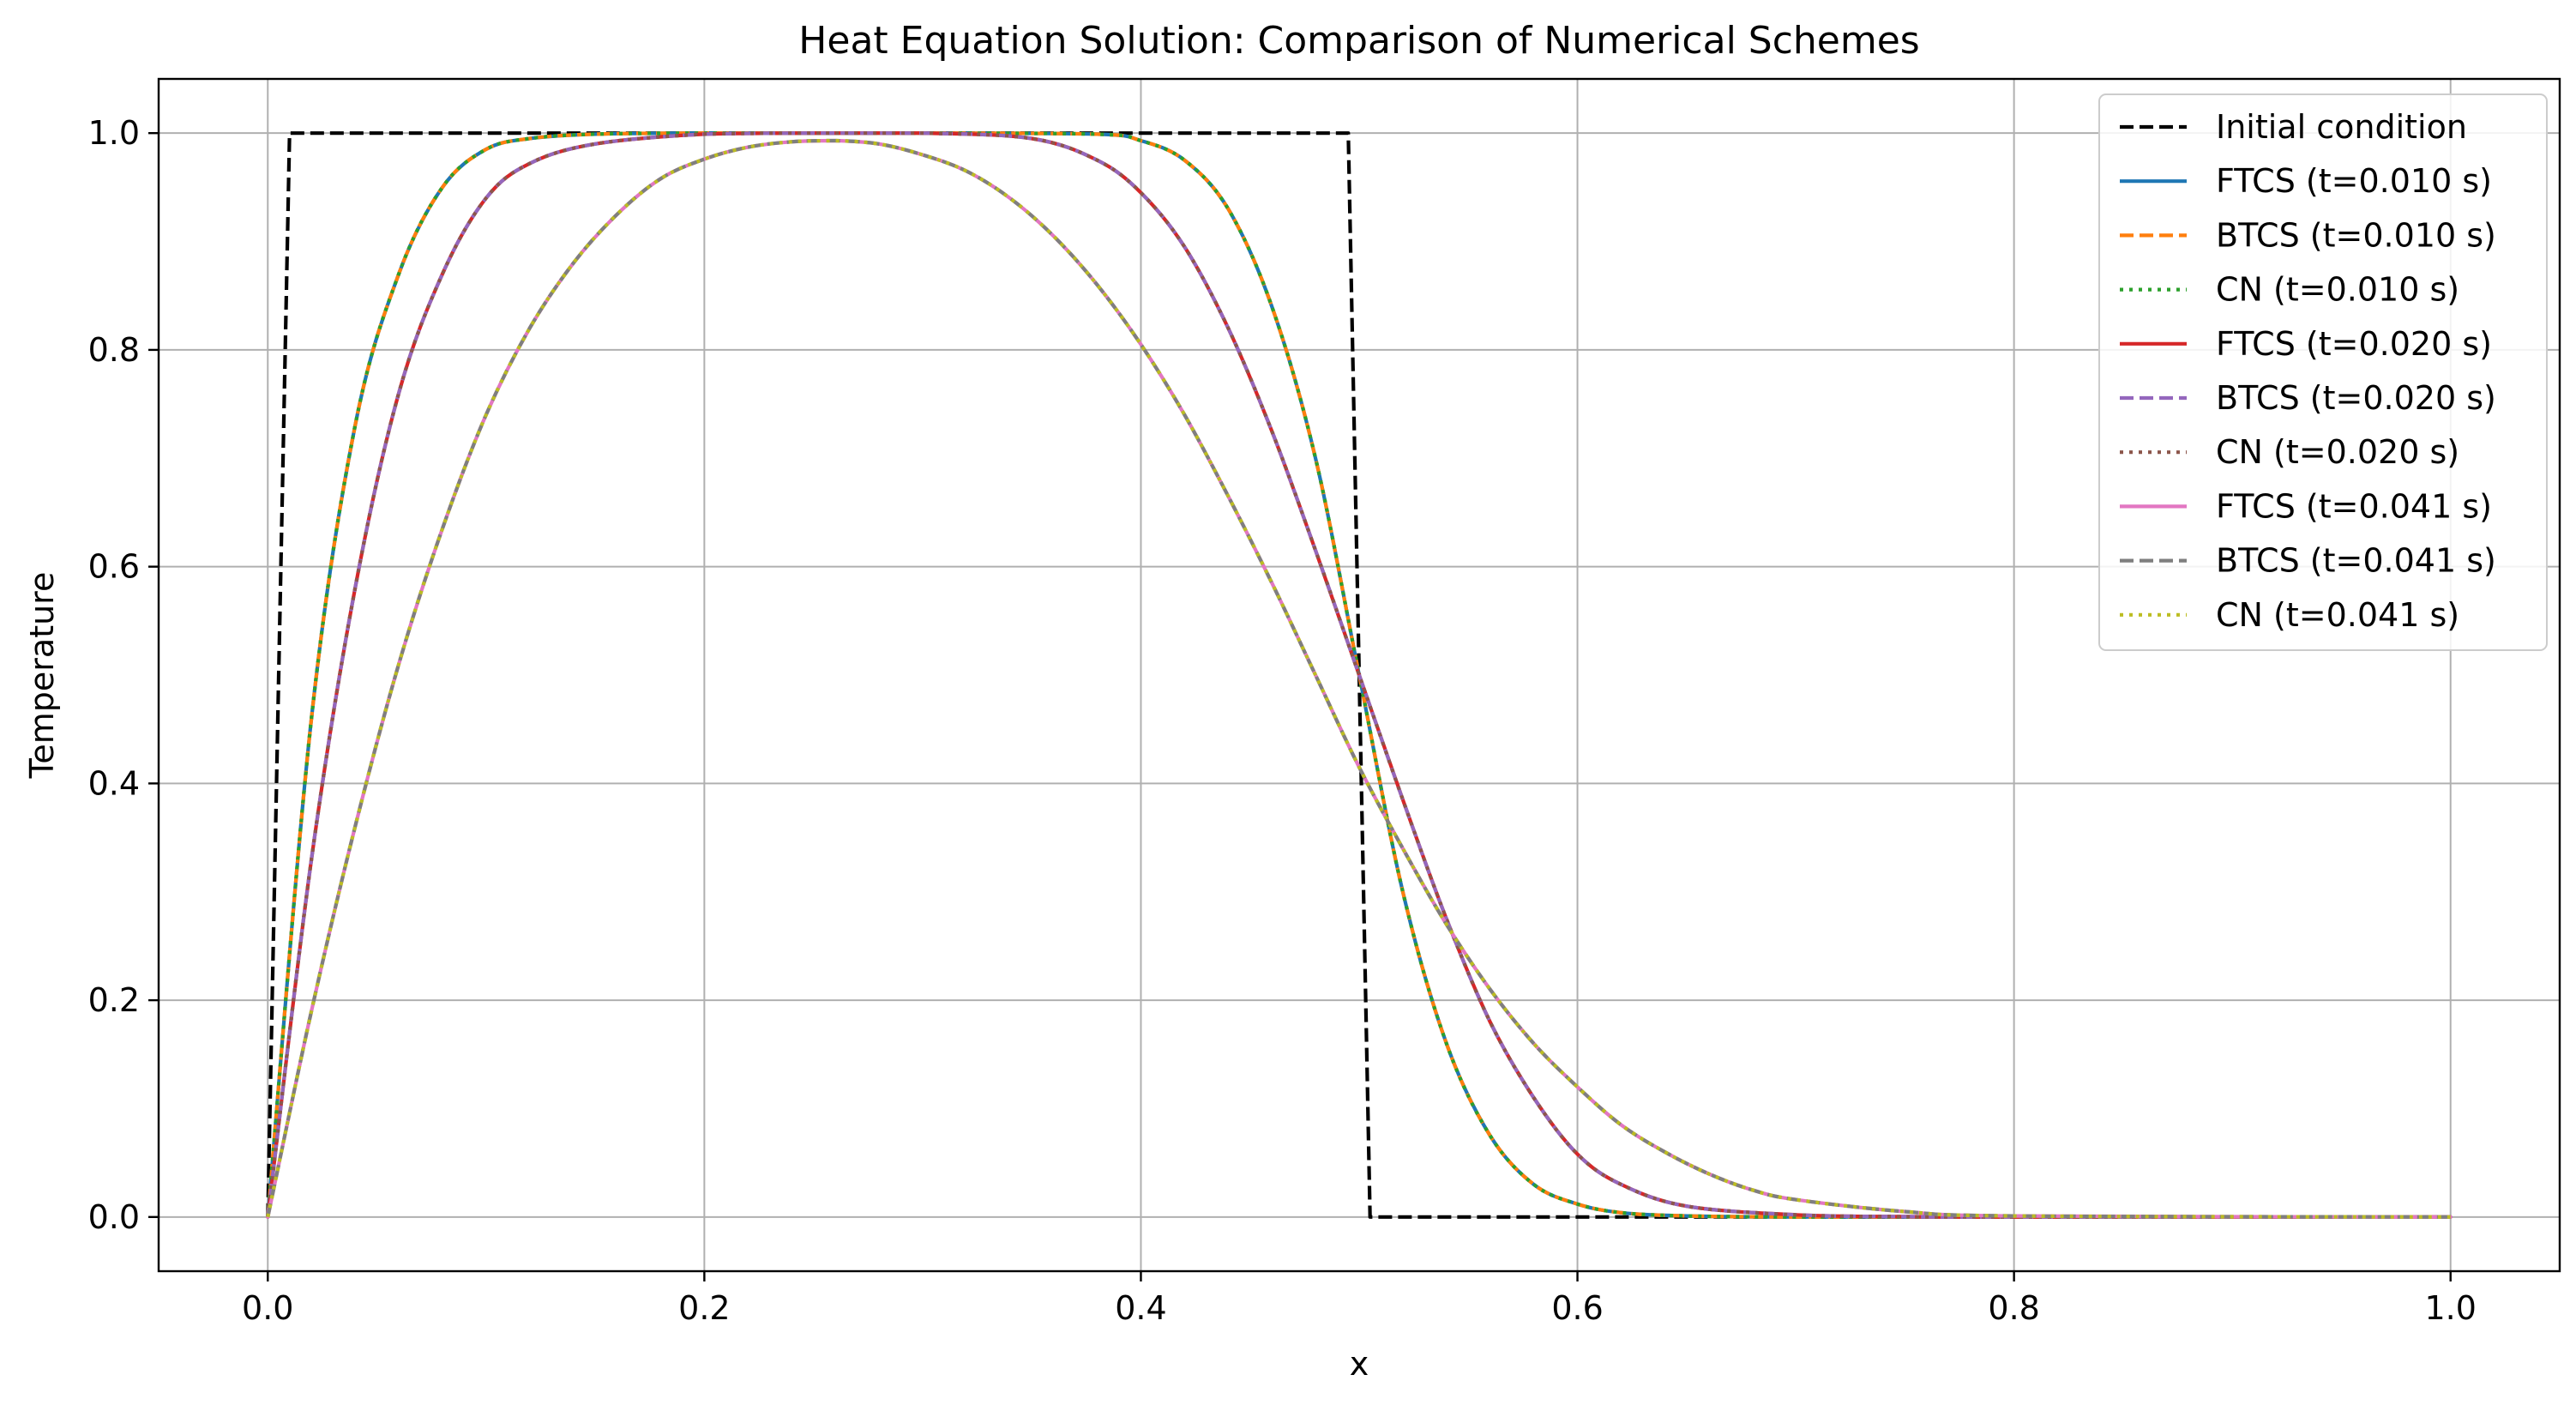 This screenshot has width=2576, height=1405. I want to click on legend-box, so click(2323, 372).